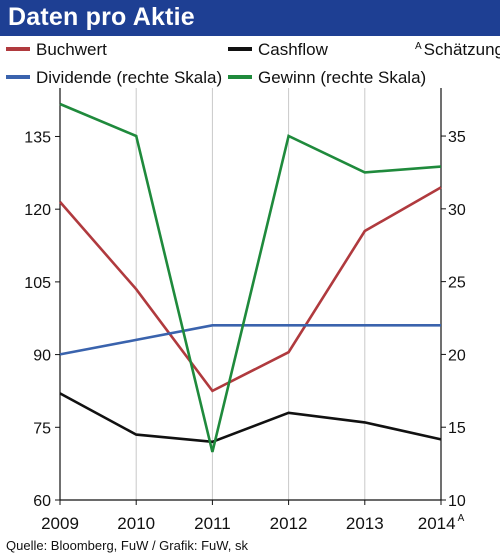 The width and height of the screenshot is (500, 557). I want to click on legend-label-4: Gewinn (rechte Skala), so click(342, 77).